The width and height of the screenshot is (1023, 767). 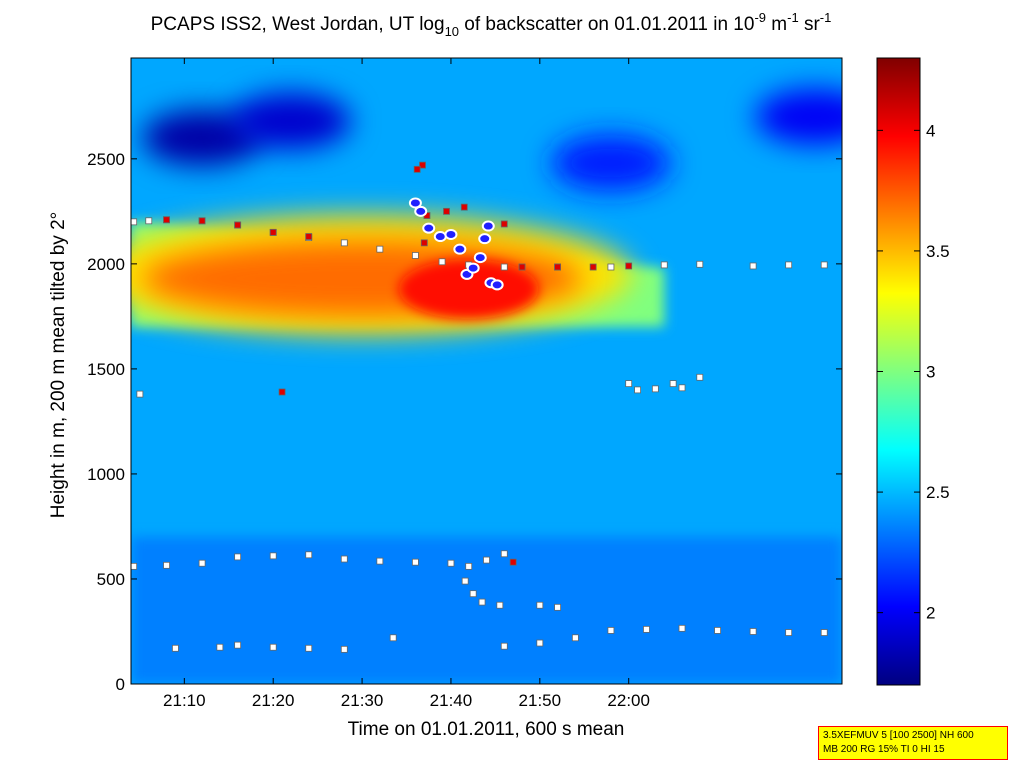 I want to click on title-part-1: PCAPS ISS2, West Jordan, UT log, so click(x=298, y=24).